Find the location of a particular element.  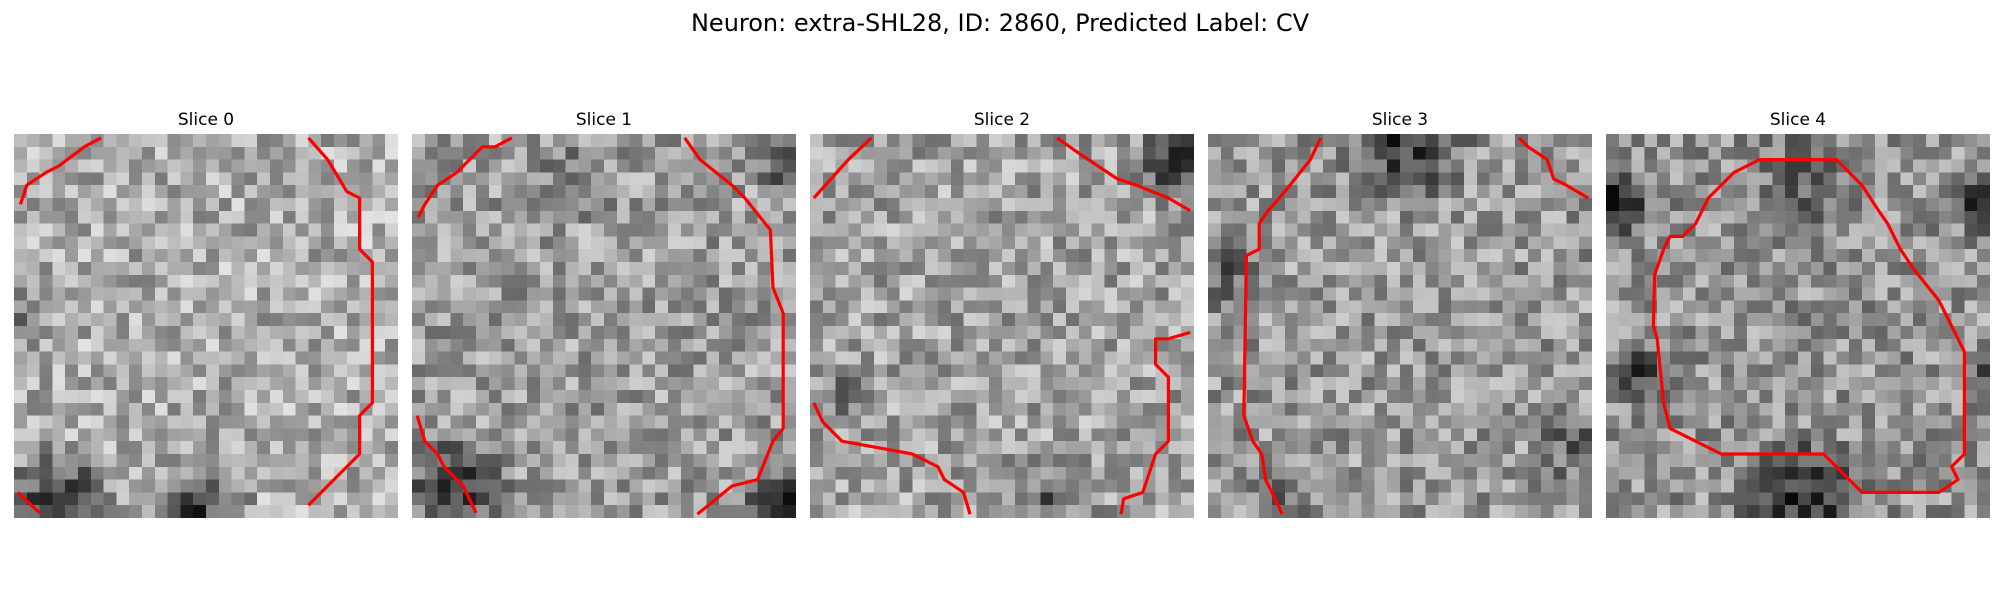

slice-title: Slice 0 is located at coordinates (206, 120).